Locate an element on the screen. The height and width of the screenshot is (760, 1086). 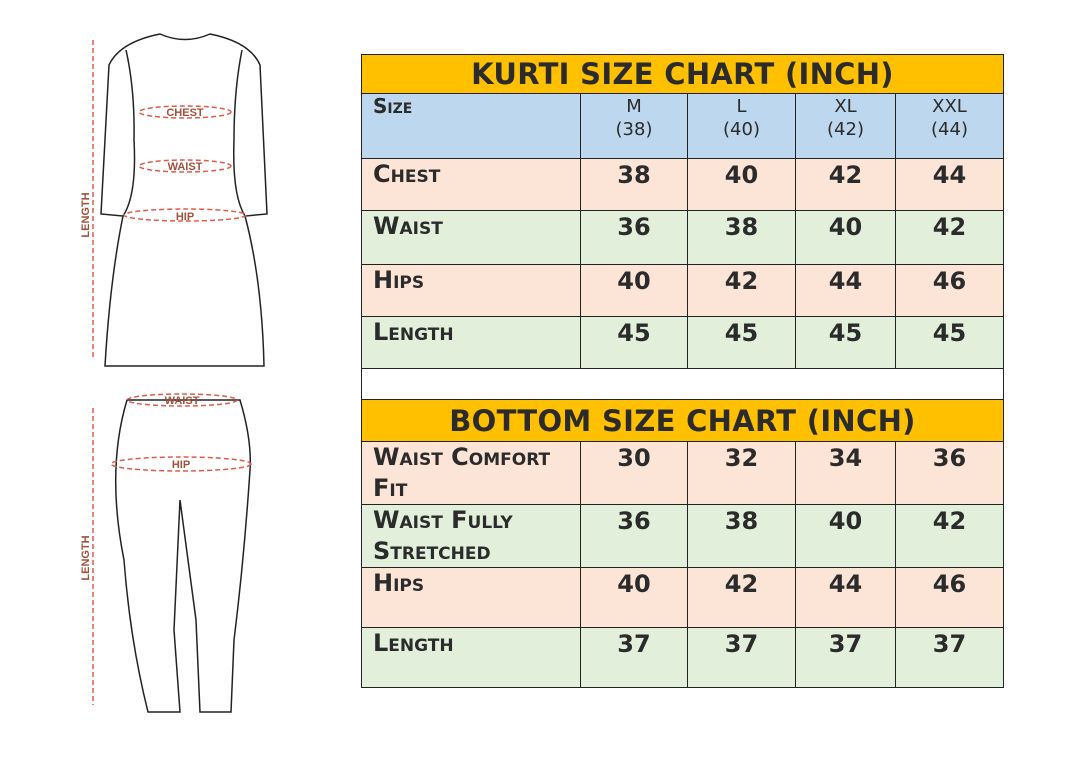
table-row: Length 45 45 45 45 is located at coordinates (682, 342).